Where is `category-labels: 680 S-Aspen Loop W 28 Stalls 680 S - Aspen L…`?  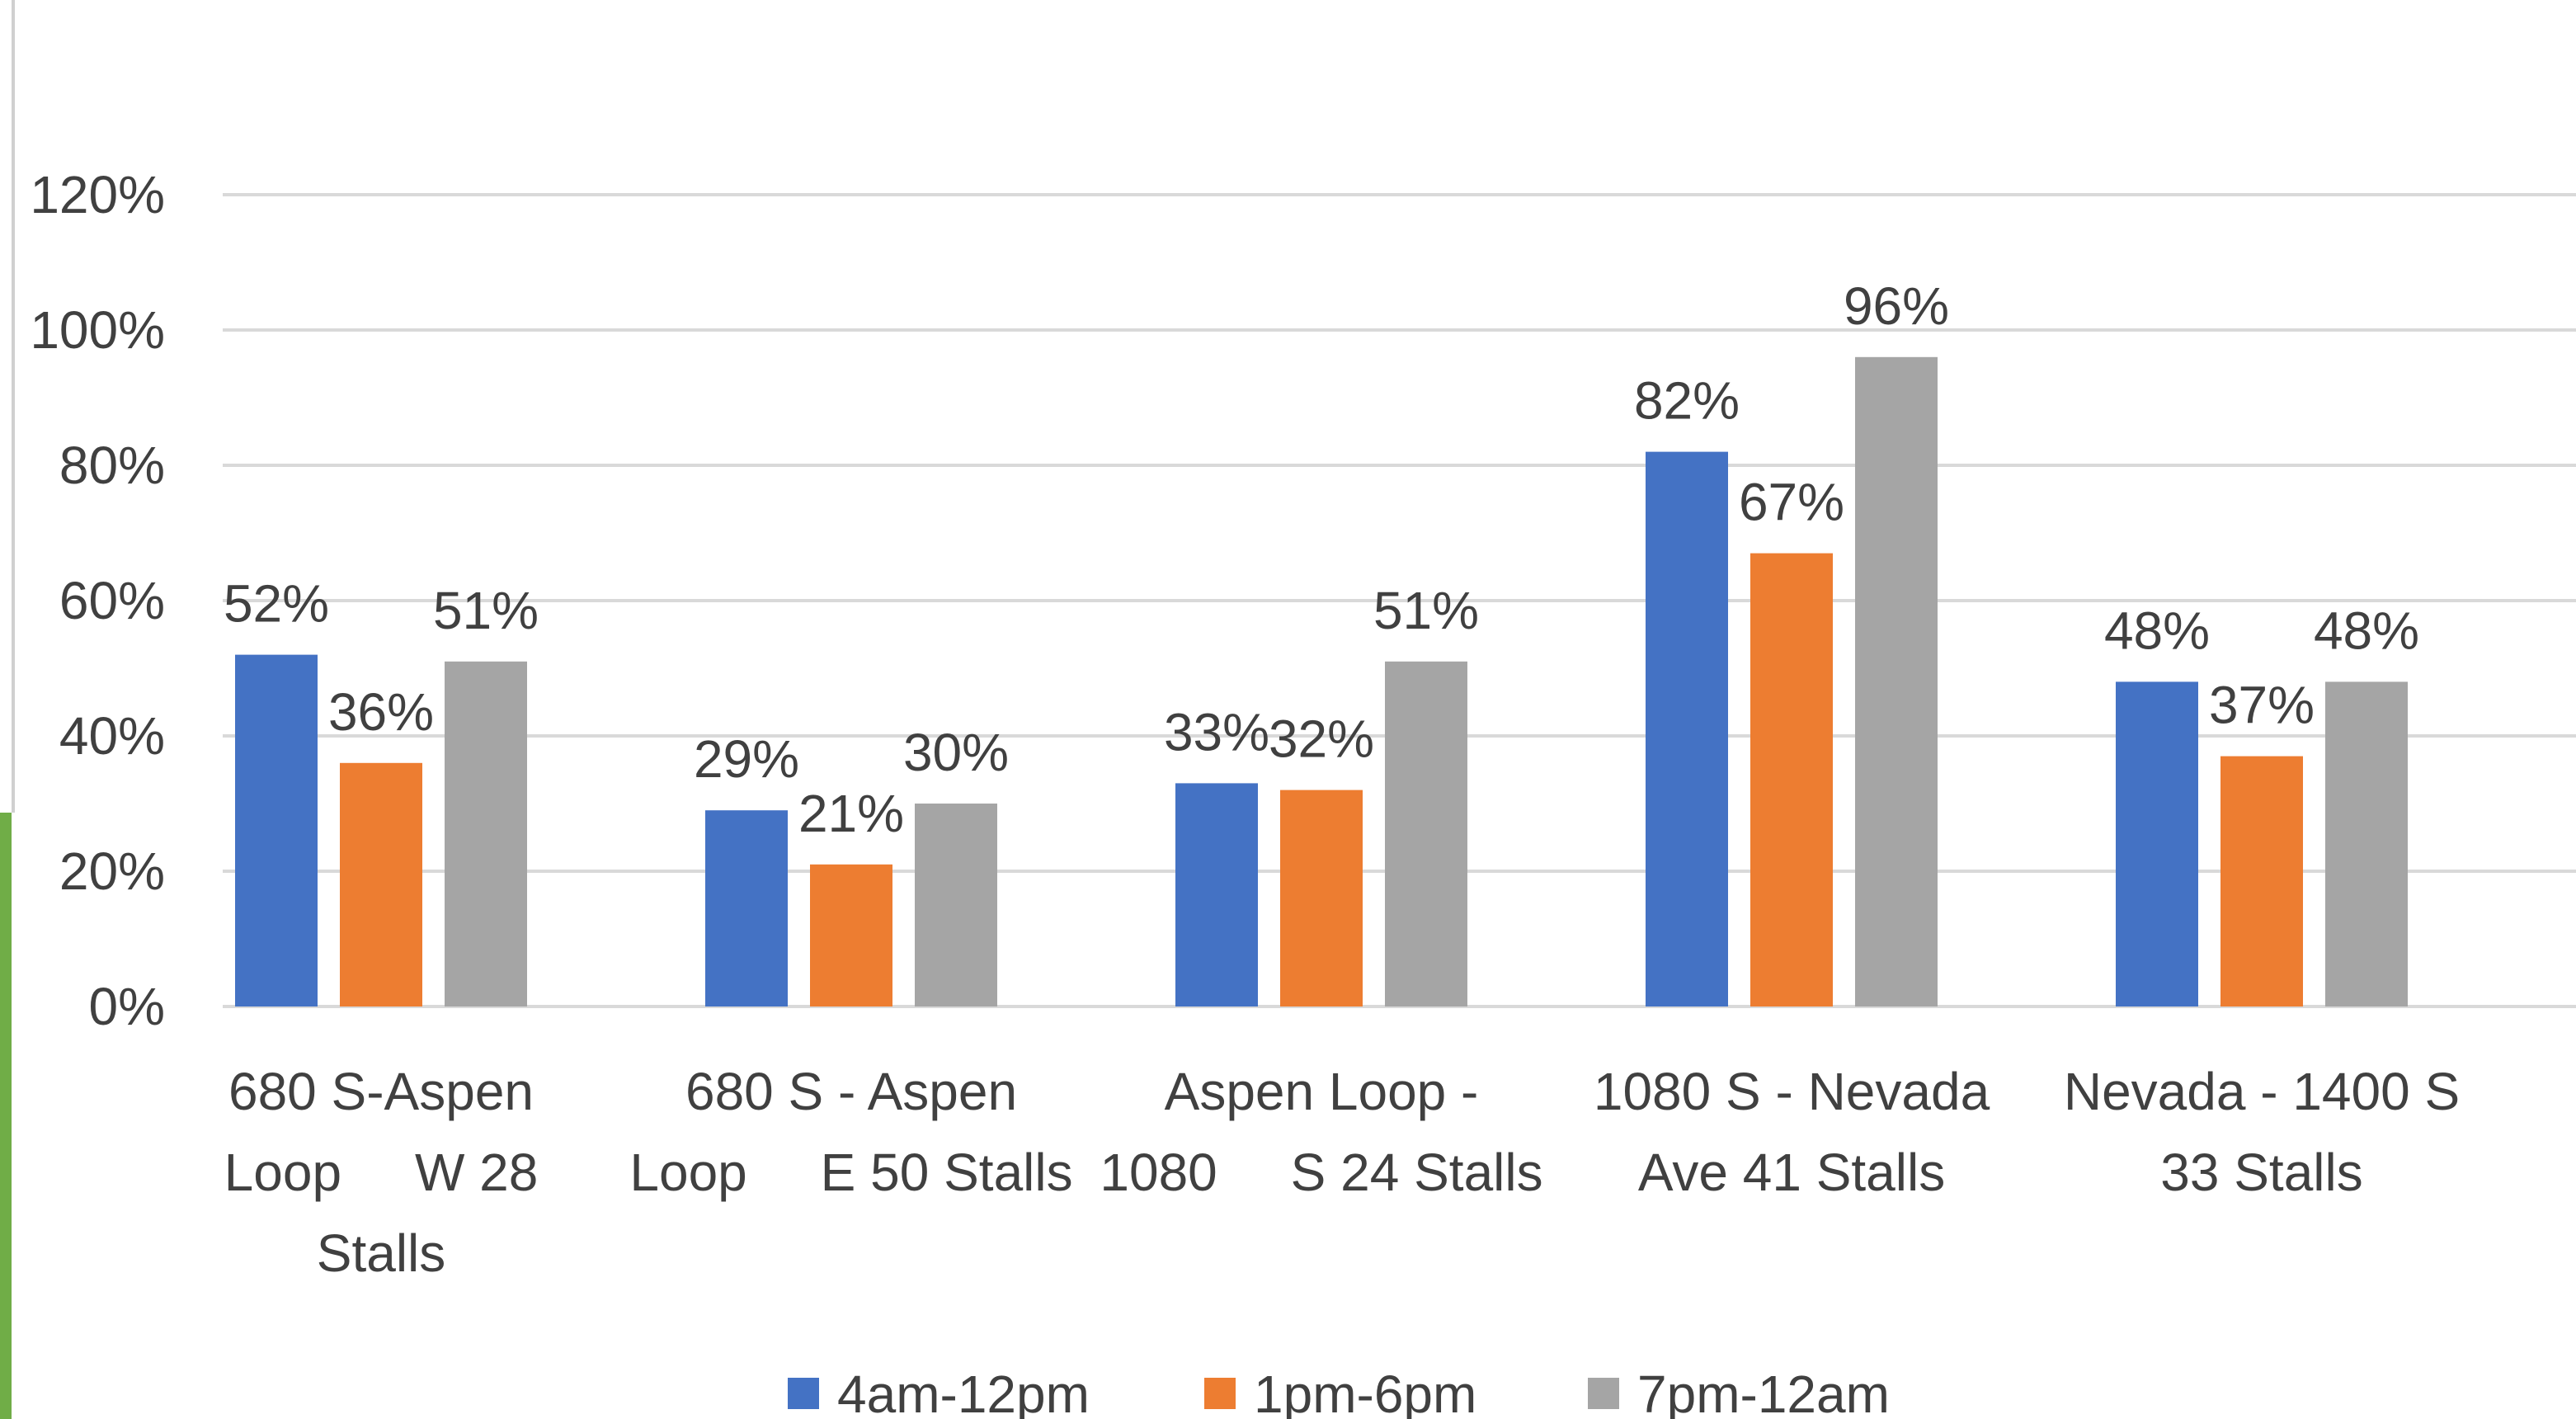 category-labels: 680 S-Aspen Loop W 28 Stalls 680 S - Aspen L… is located at coordinates (1342, 1172).